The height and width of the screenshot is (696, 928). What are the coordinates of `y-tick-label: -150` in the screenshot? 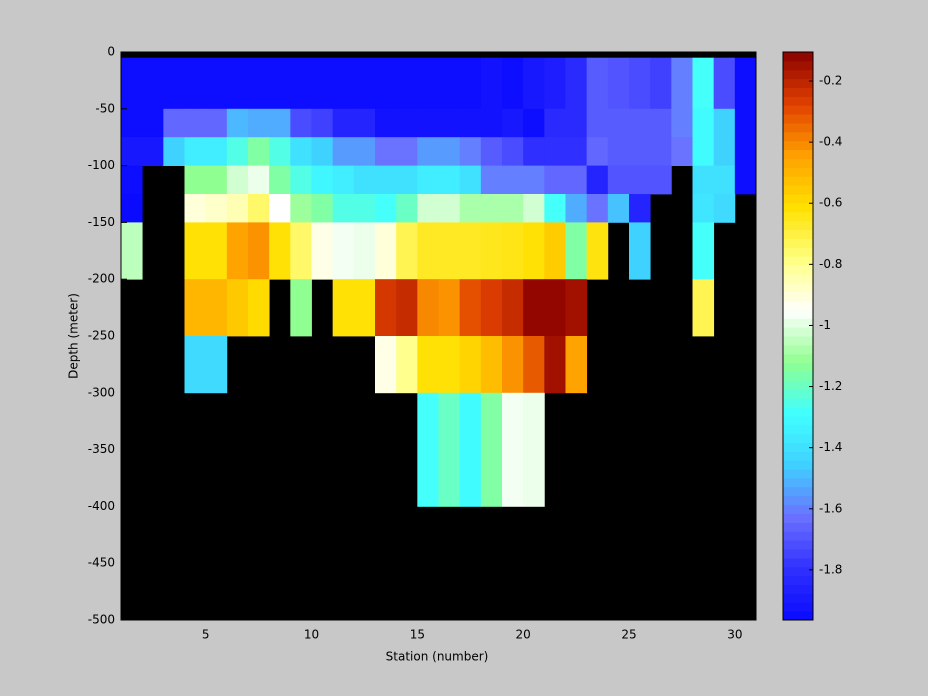 It's located at (101, 222).